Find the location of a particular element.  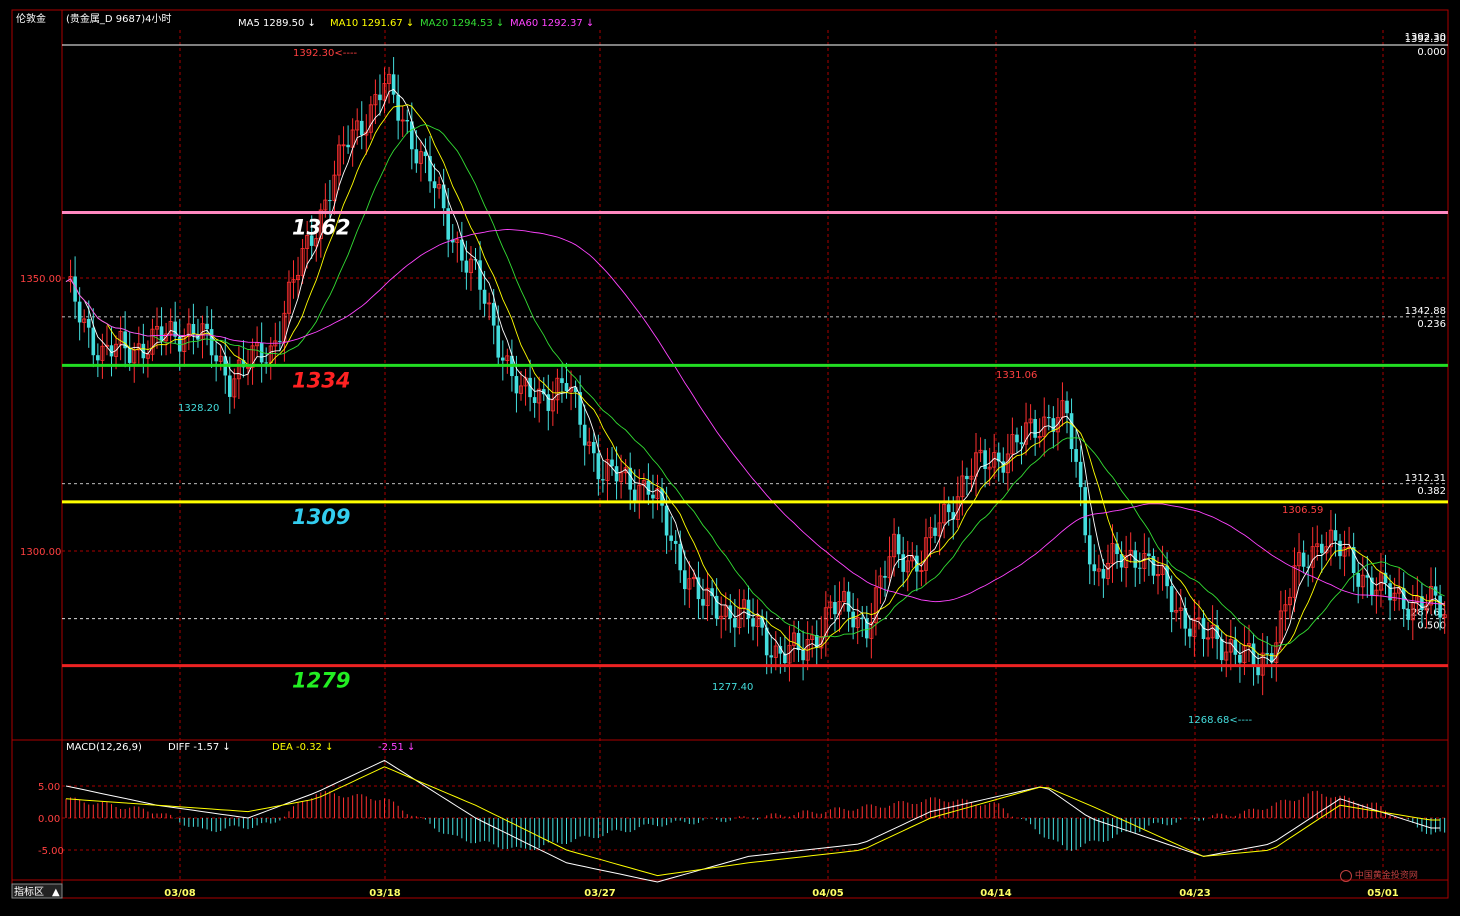

x-tick-0: 03/08 is located at coordinates (180, 893).